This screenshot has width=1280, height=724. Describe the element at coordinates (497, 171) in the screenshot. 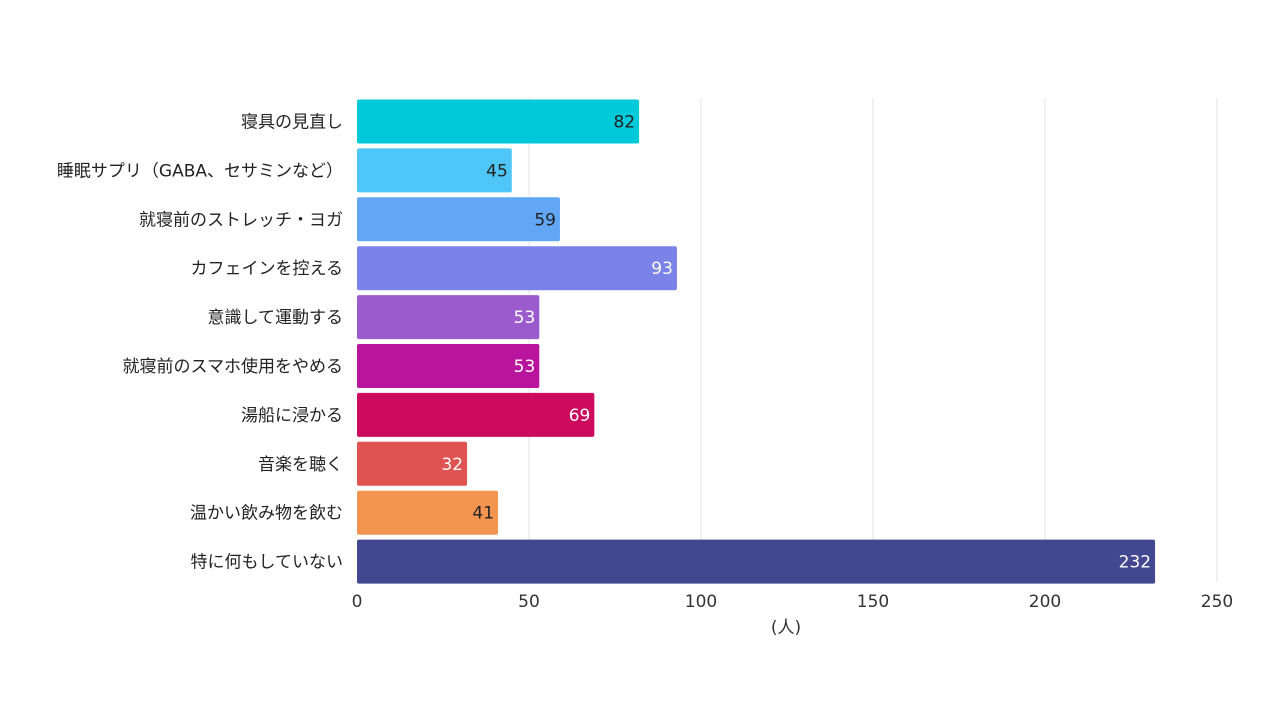

I see `bar-value-label: 45` at that location.